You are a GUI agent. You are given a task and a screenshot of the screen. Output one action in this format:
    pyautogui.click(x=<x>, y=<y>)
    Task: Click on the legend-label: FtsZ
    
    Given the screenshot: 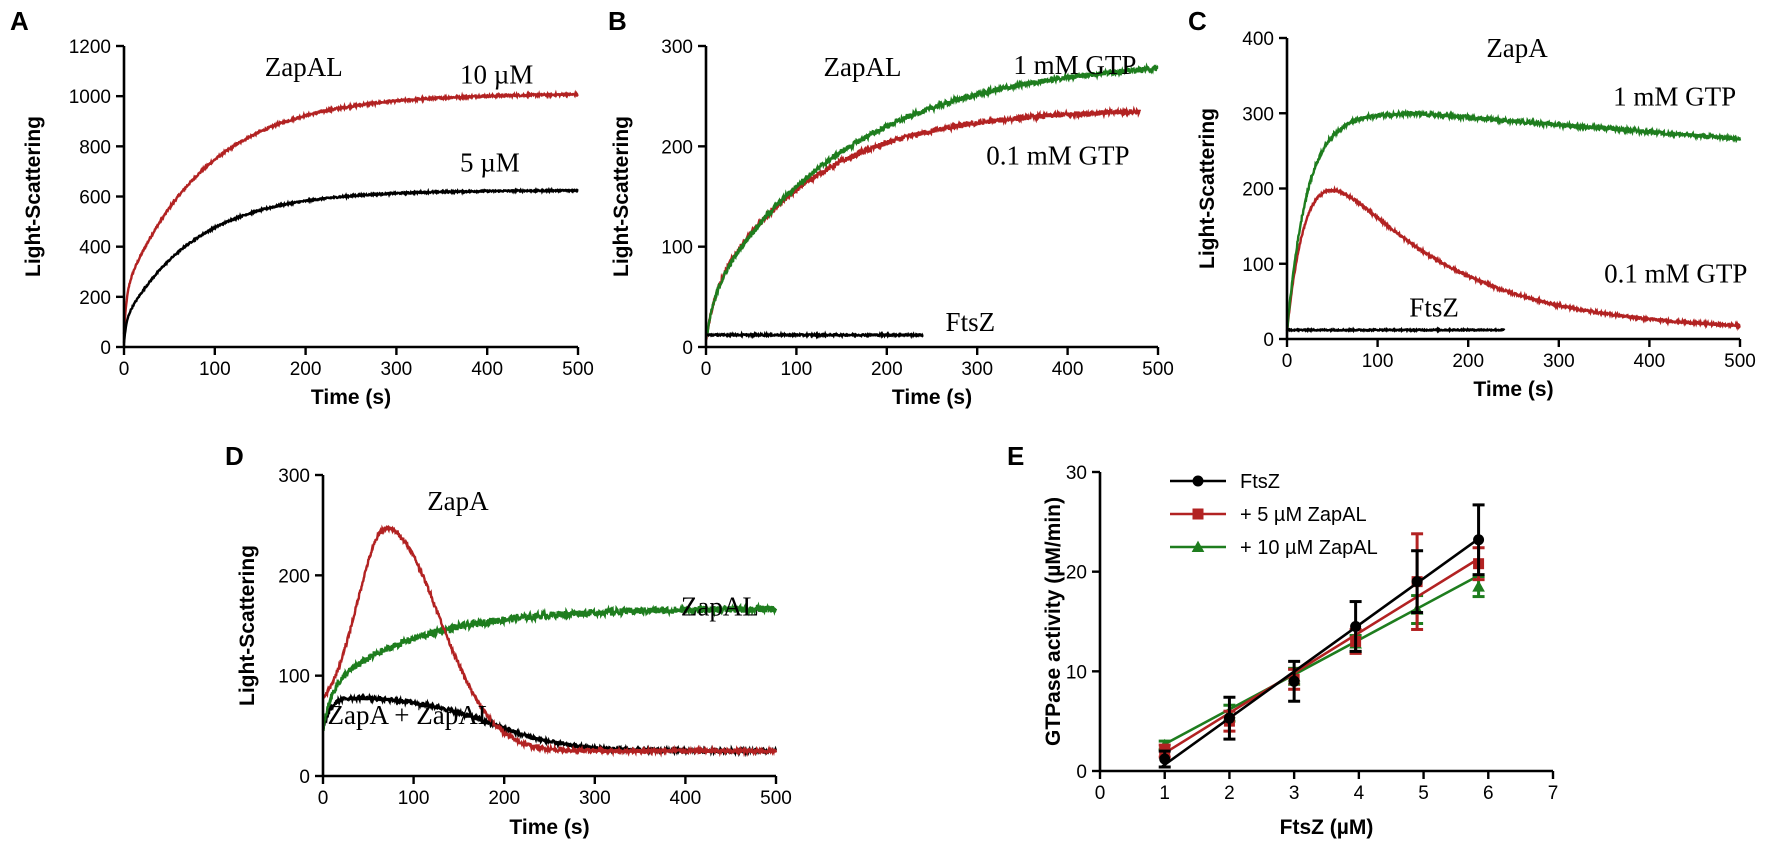 What is the action you would take?
    pyautogui.click(x=1260, y=482)
    